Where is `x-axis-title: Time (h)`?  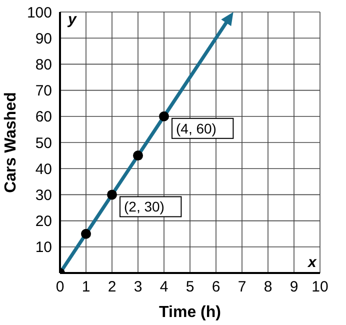
x-axis-title: Time (h) is located at coordinates (190, 312).